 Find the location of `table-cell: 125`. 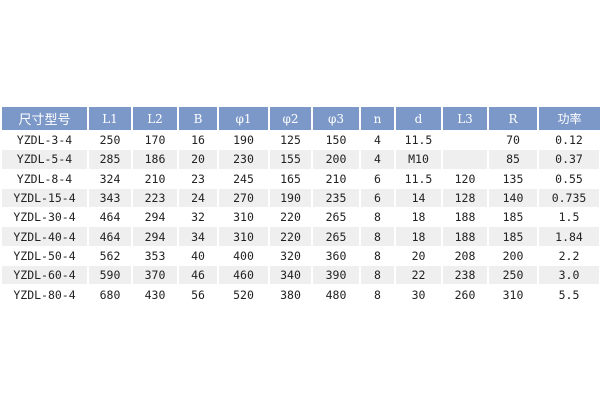

table-cell: 125 is located at coordinates (291, 139).